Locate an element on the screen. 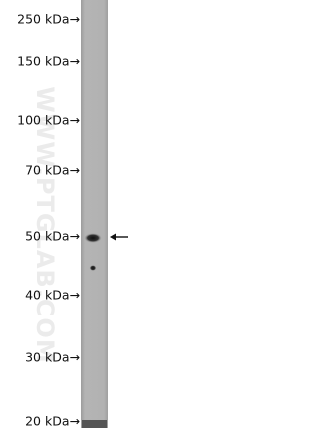 The width and height of the screenshot is (320, 428). band is located at coordinates (93, 238).